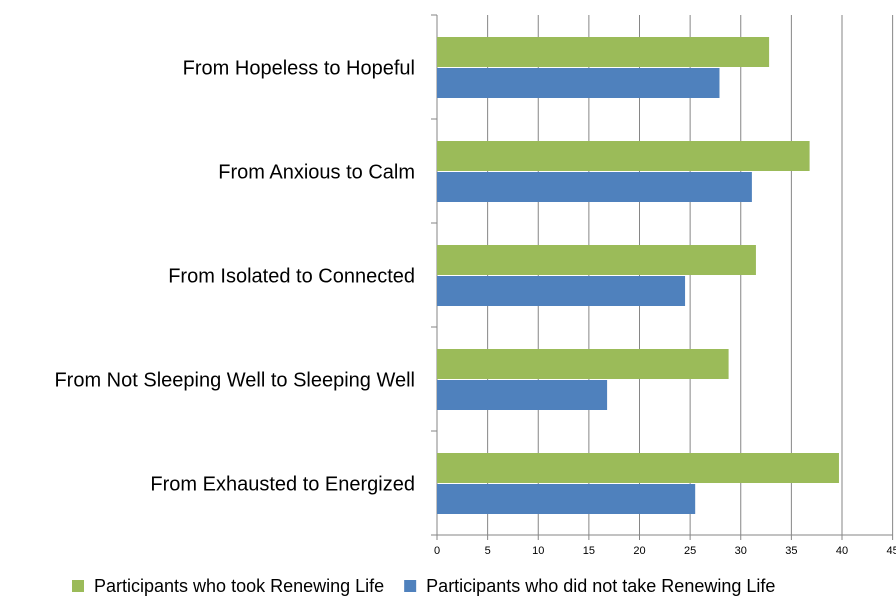  Describe the element at coordinates (282, 484) in the screenshot. I see `category-label: From Exhausted to Energized` at that location.